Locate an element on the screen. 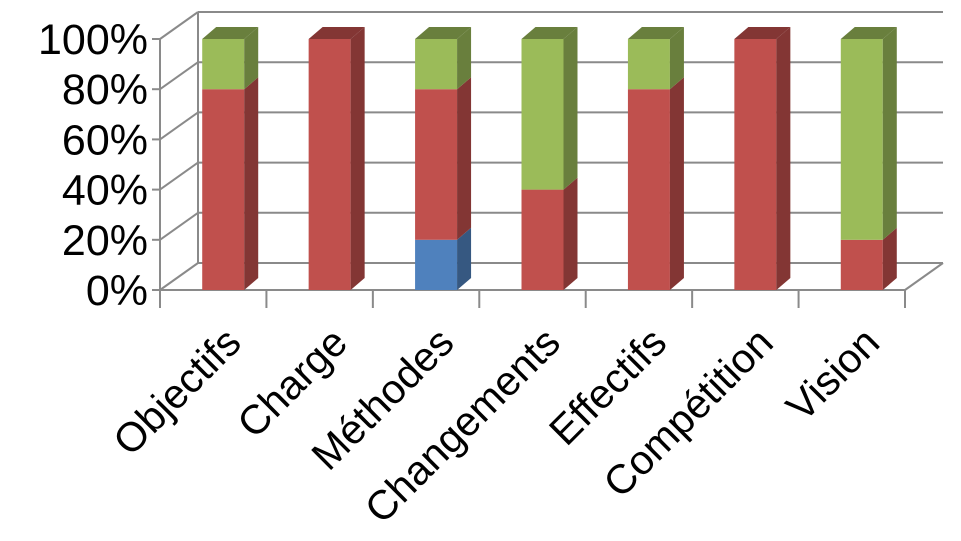  x-category-label: Objectifs is located at coordinates (176, 391).